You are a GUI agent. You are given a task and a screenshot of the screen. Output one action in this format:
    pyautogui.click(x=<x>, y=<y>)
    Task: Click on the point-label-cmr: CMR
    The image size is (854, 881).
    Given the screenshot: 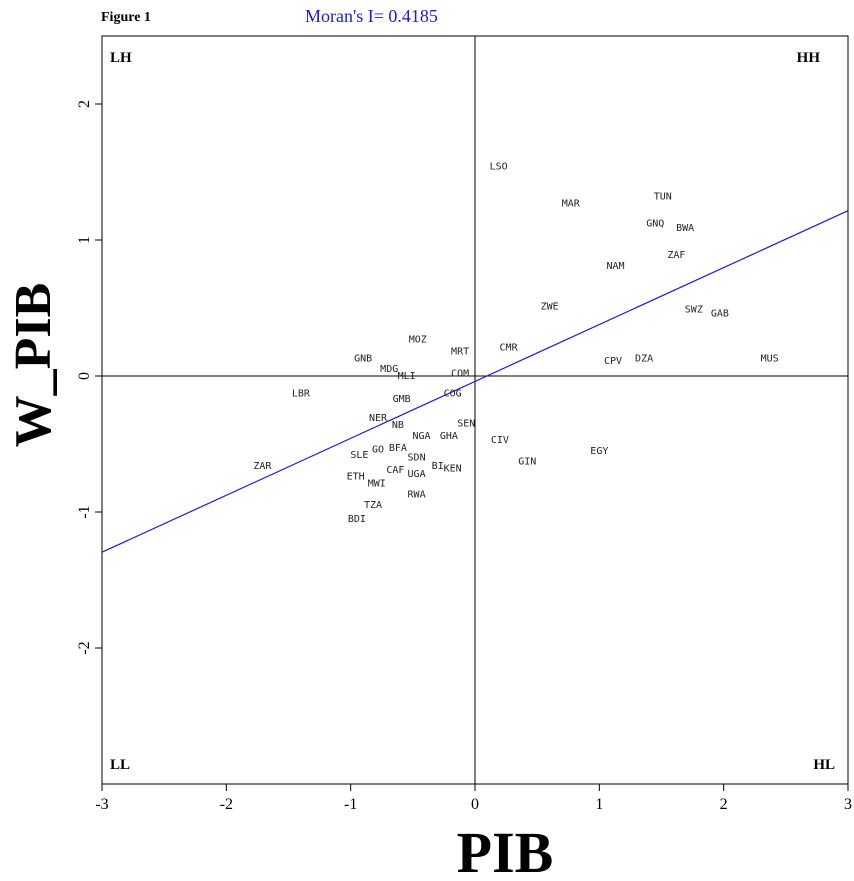 What is the action you would take?
    pyautogui.click(x=509, y=347)
    